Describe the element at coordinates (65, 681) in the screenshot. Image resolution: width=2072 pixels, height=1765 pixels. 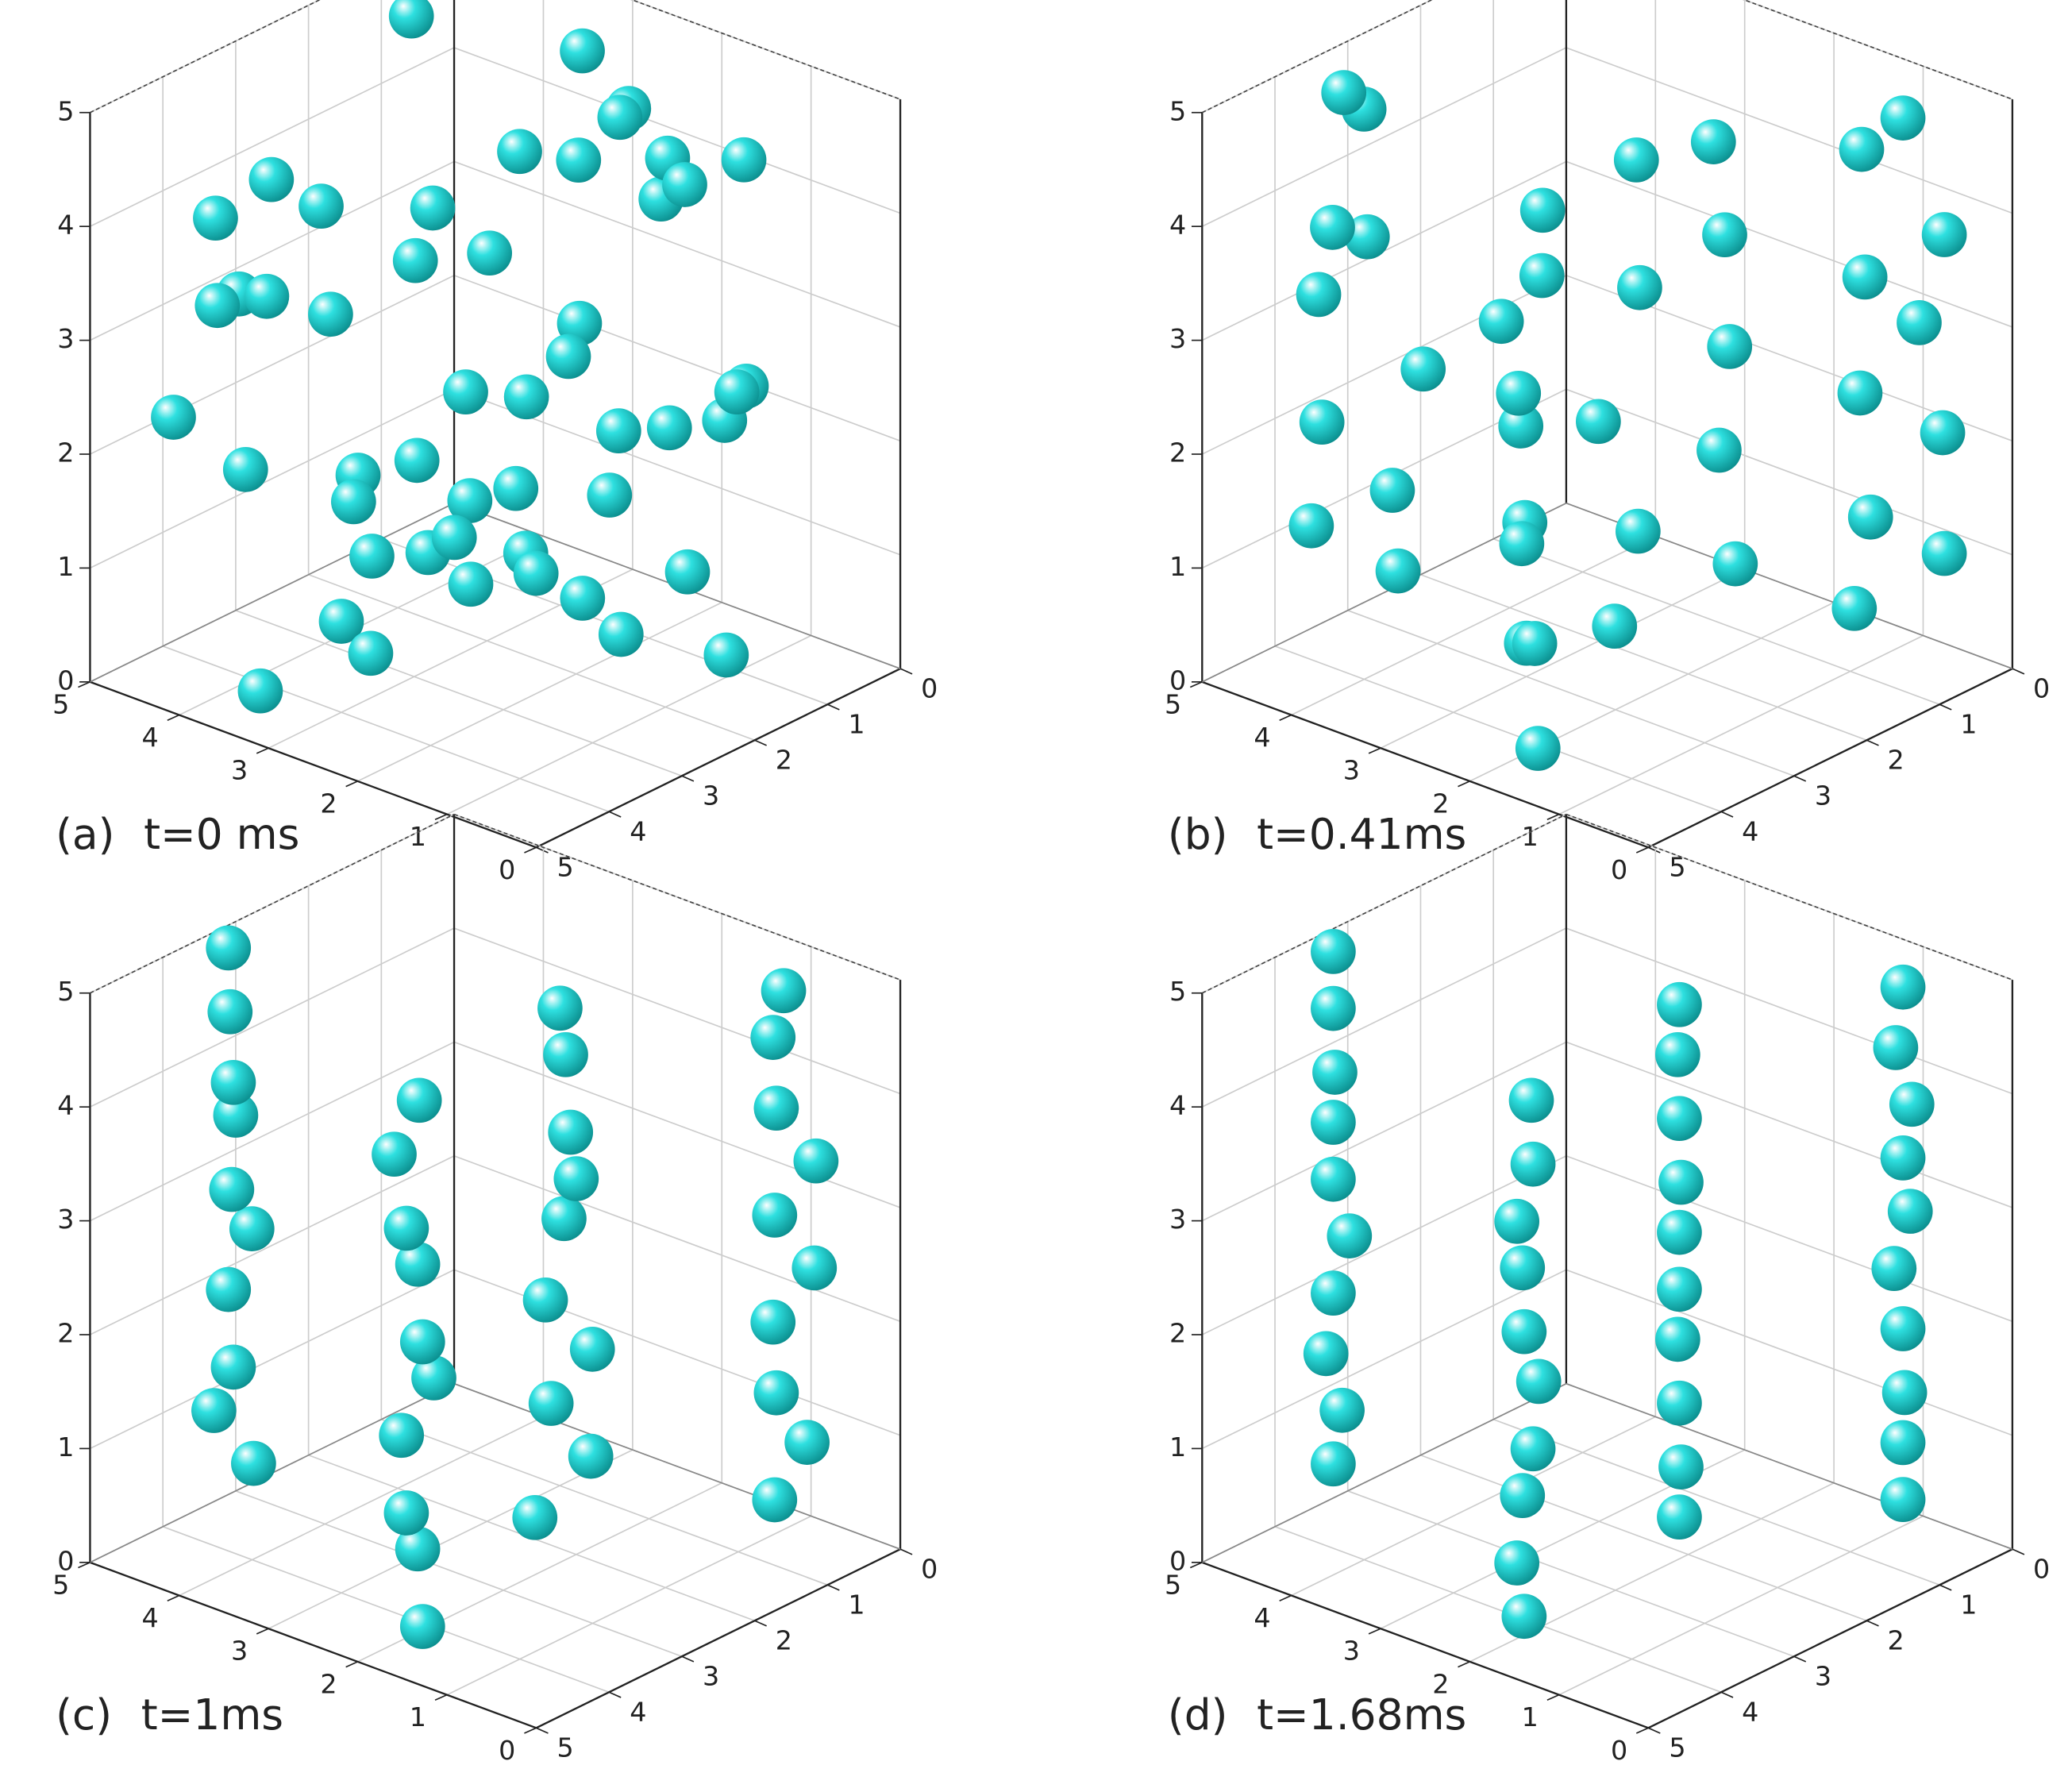
I see `z-tick-label: 0` at that location.